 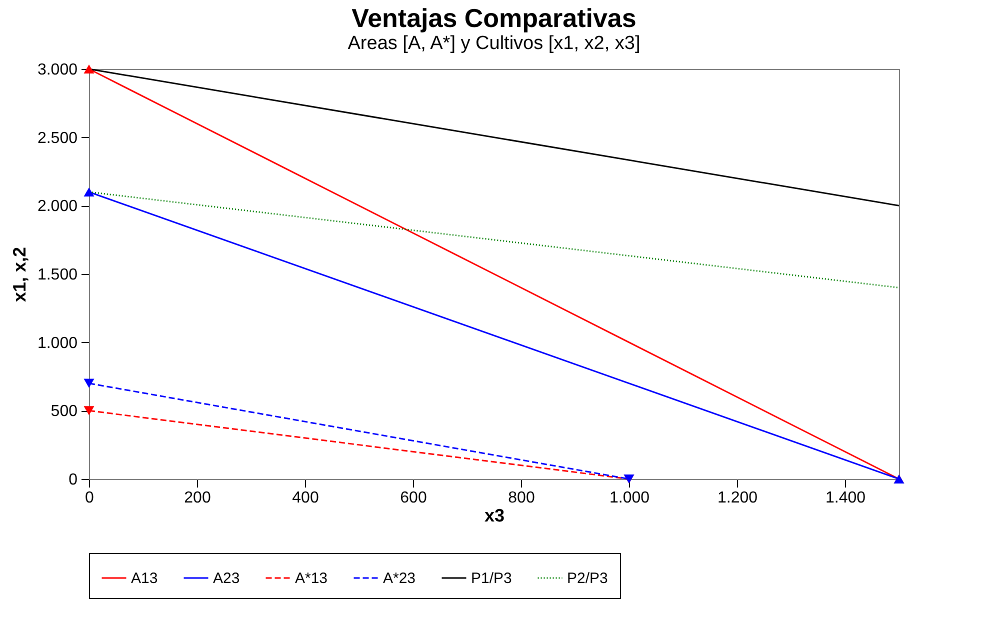 I want to click on legend-label: P2/P3, so click(x=587, y=578).